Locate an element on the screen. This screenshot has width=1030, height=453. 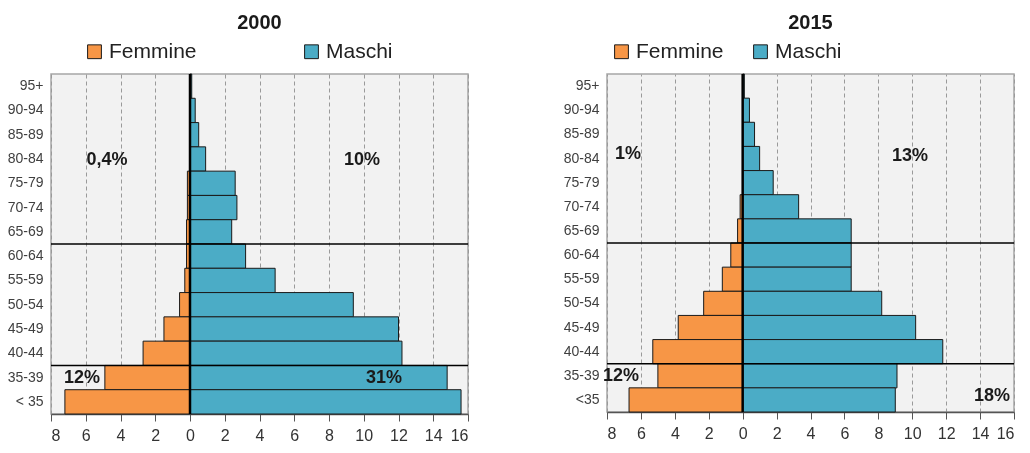
annotation: 18% is located at coordinates (992, 395).